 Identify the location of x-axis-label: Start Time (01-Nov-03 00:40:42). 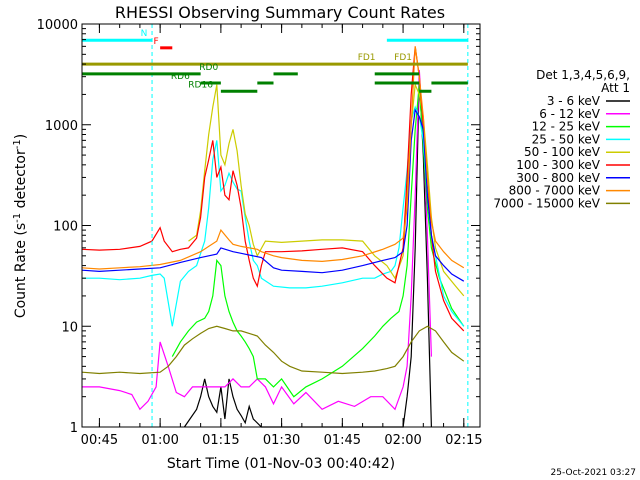
(281, 464).